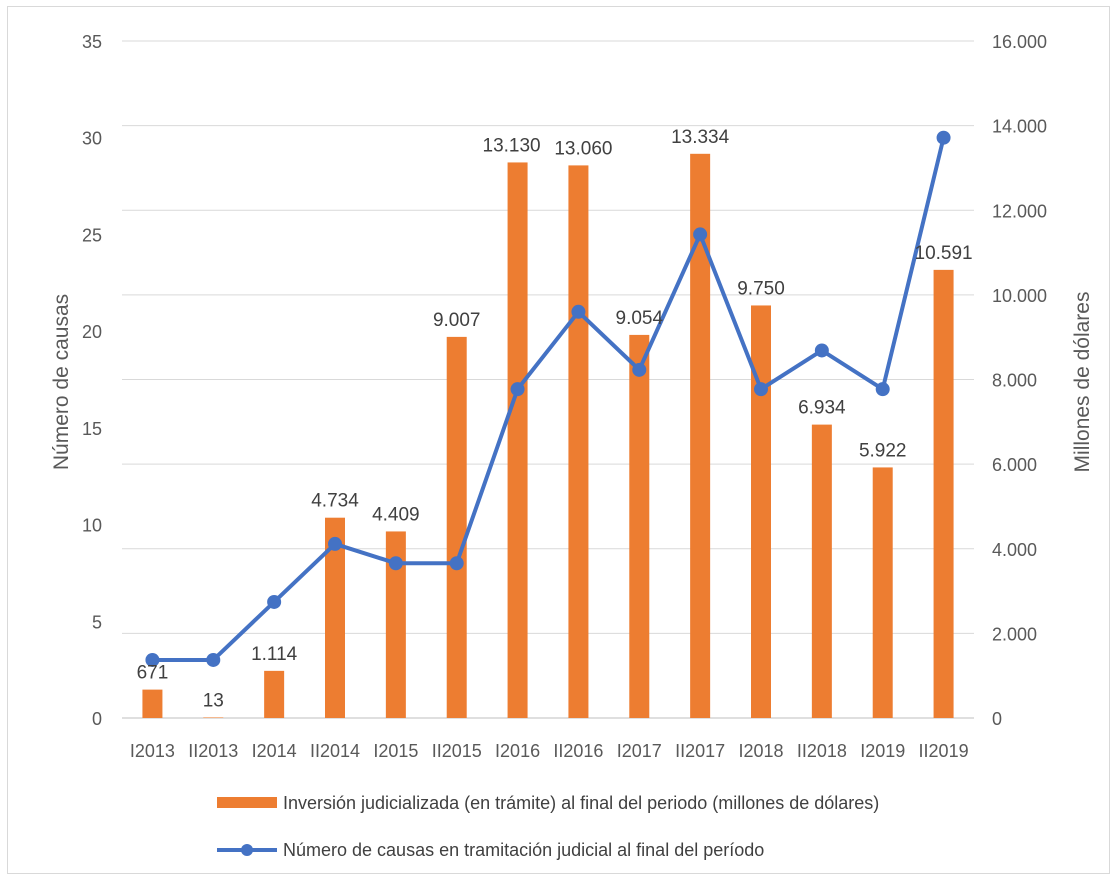  I want to click on y-tick-label: 35, so click(92, 42).